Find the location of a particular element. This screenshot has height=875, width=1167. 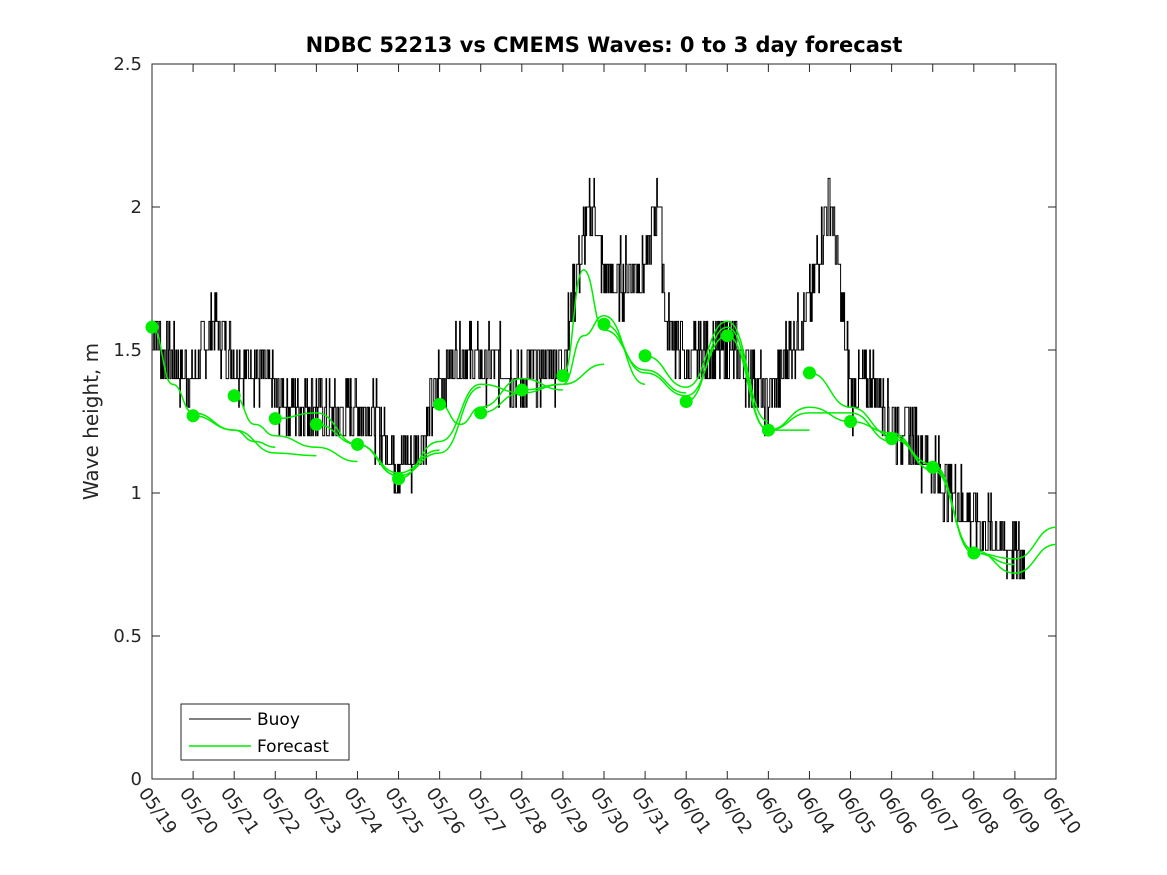

y-tick-label: 0 is located at coordinates (136, 779).